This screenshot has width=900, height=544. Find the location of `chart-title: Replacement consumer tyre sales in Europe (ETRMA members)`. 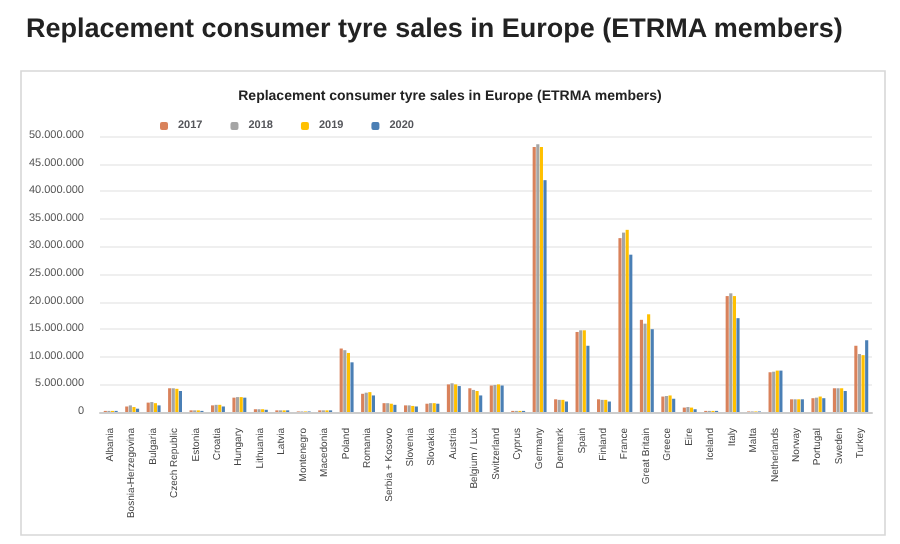

chart-title: Replacement consumer tyre sales in Europe (ETRMA members) is located at coordinates (434, 28).